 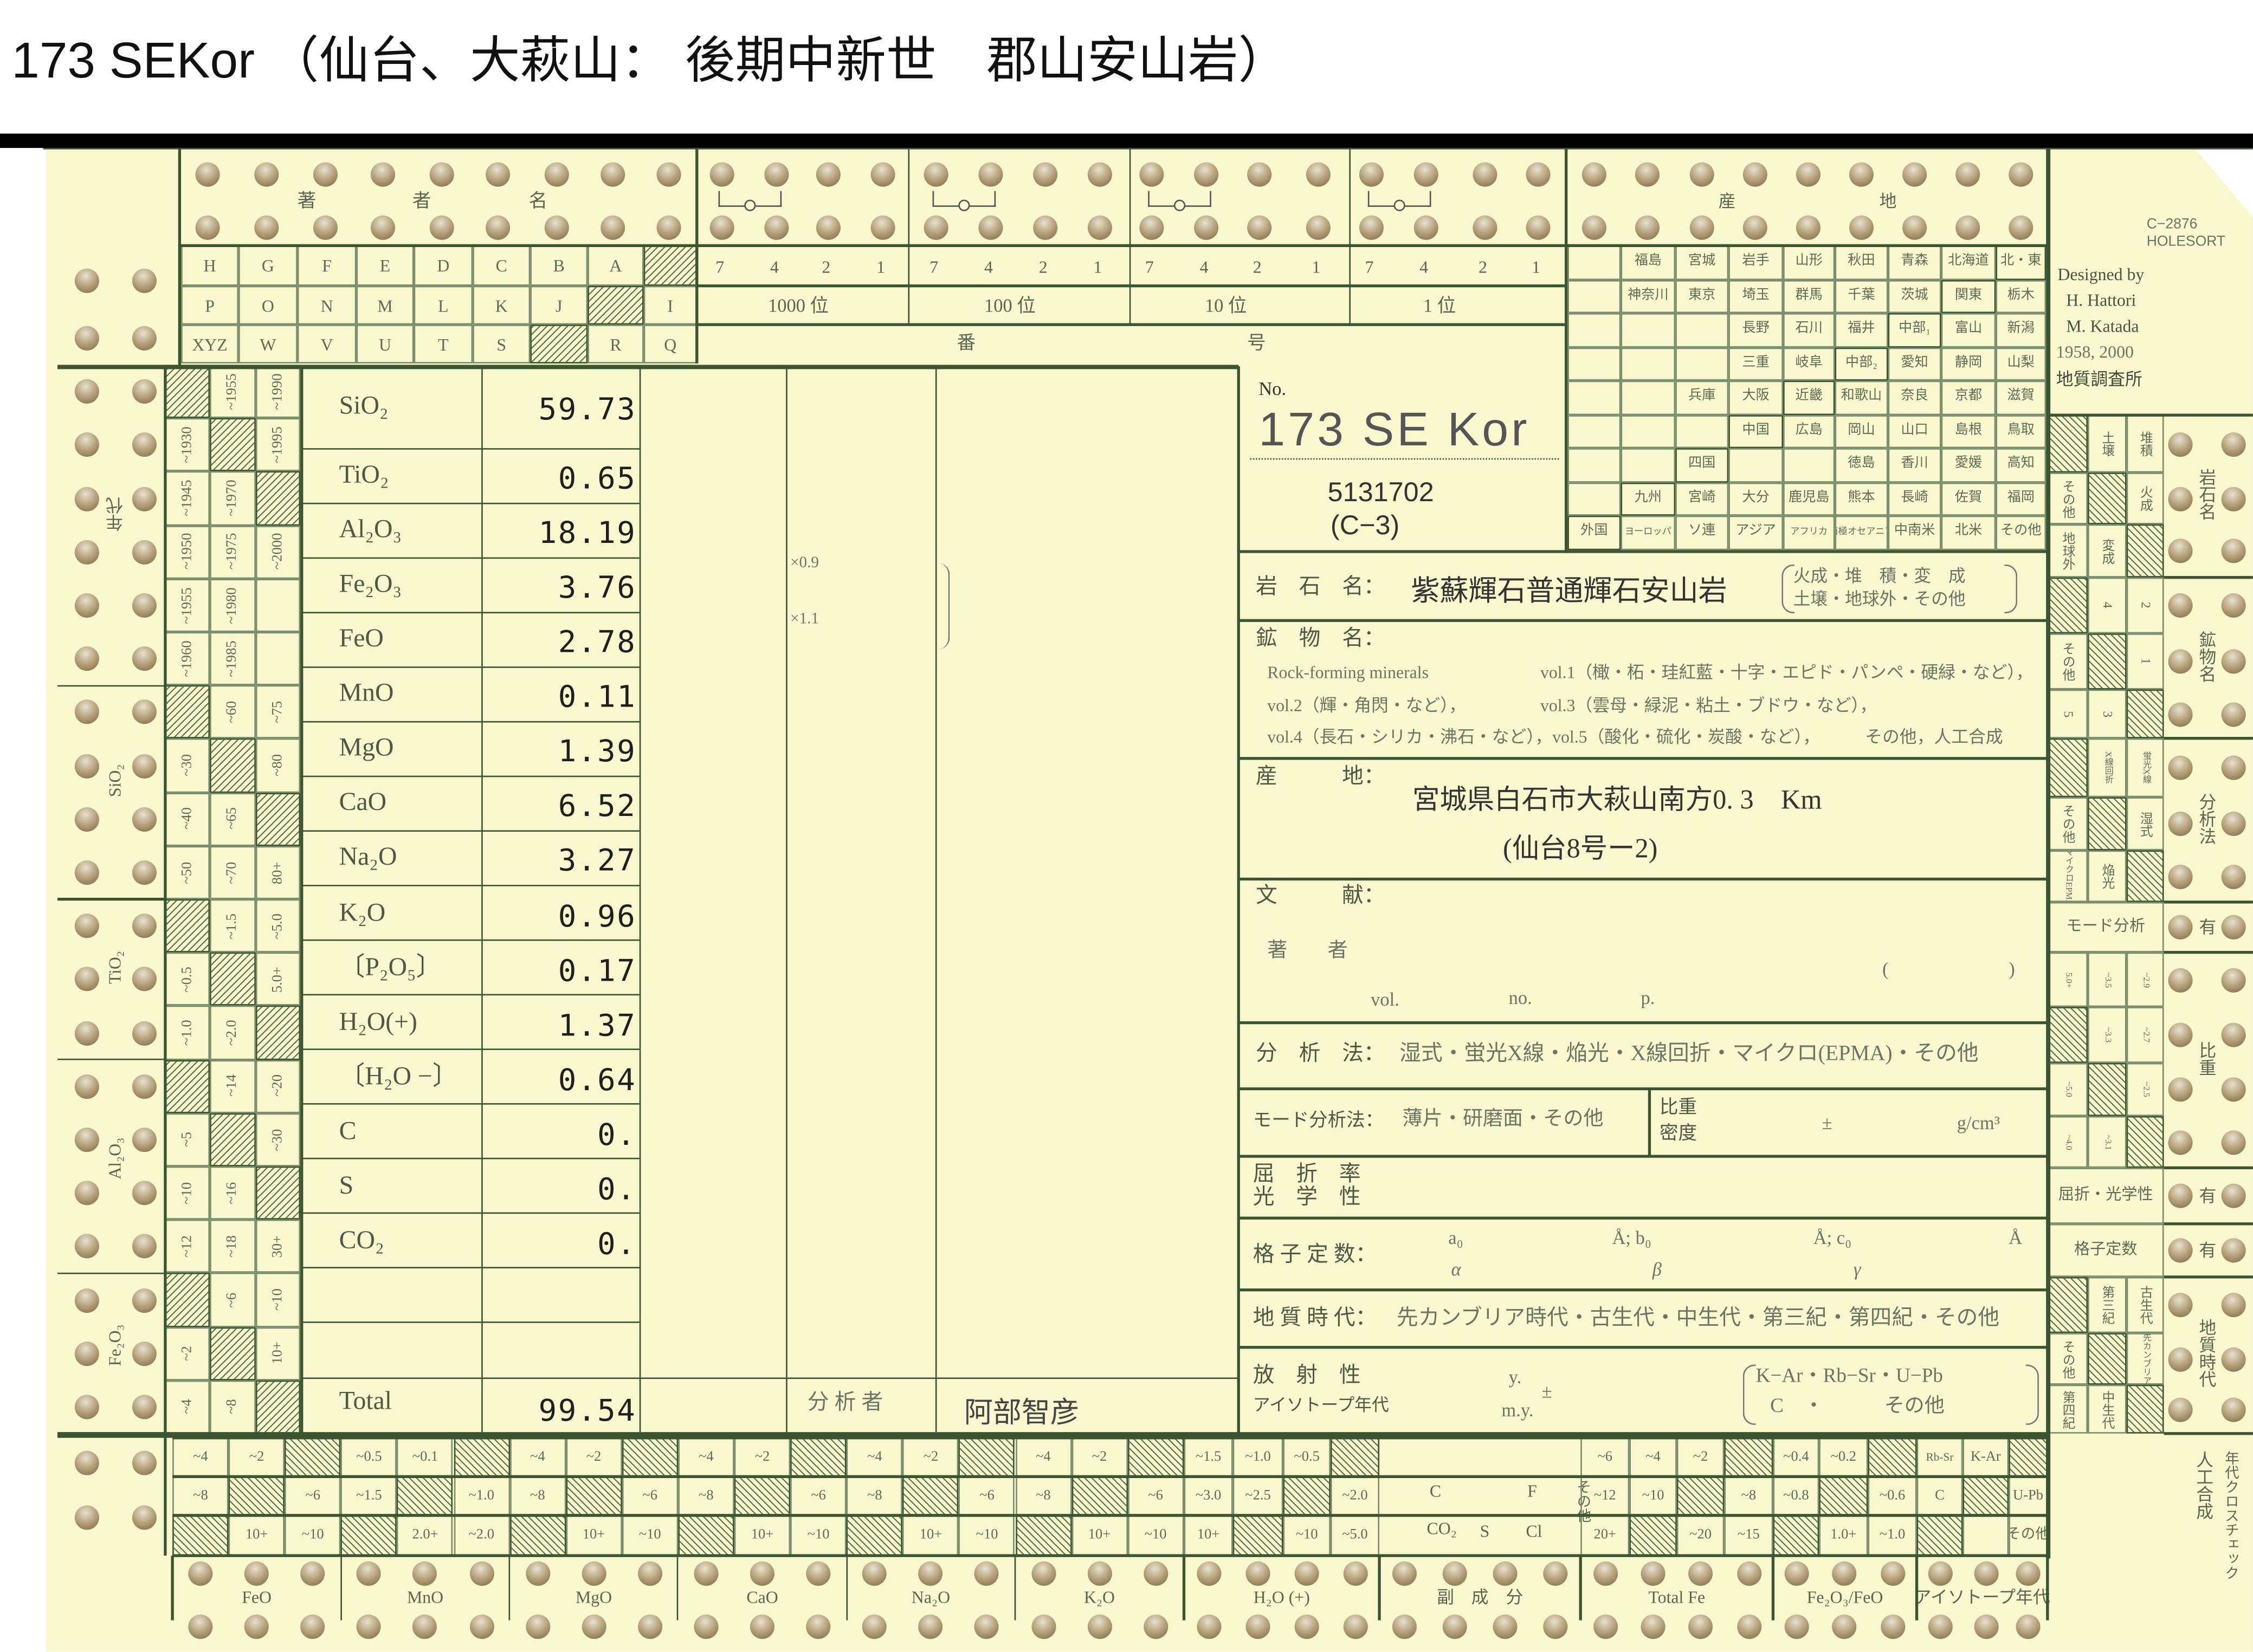 I want to click on cell-label: 2, so click(x=2146, y=605).